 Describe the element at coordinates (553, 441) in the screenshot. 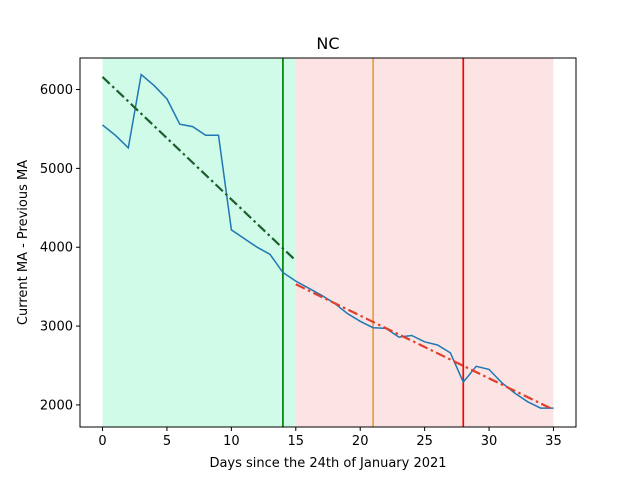

I see `x-tick-label: 35` at that location.